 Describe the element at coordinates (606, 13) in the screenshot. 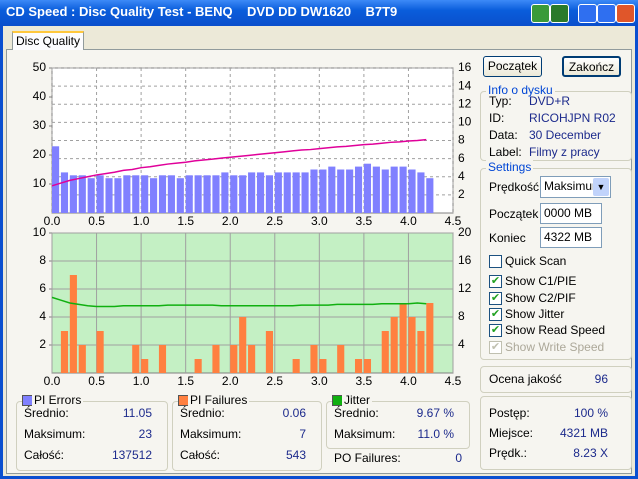

I see `maximize-button` at that location.